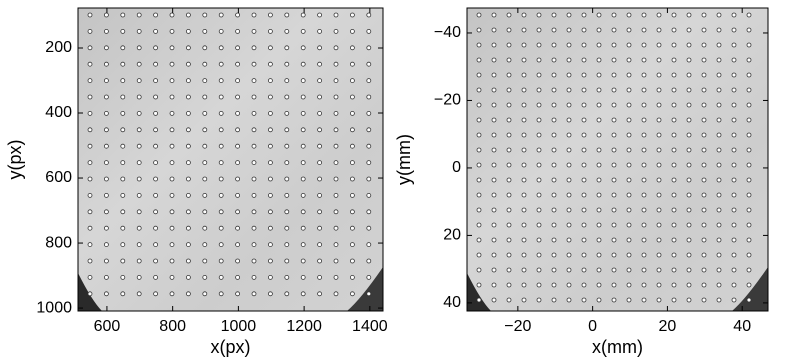 Image resolution: width=789 pixels, height=360 pixels. I want to click on y-tick-label: 200, so click(58, 47).